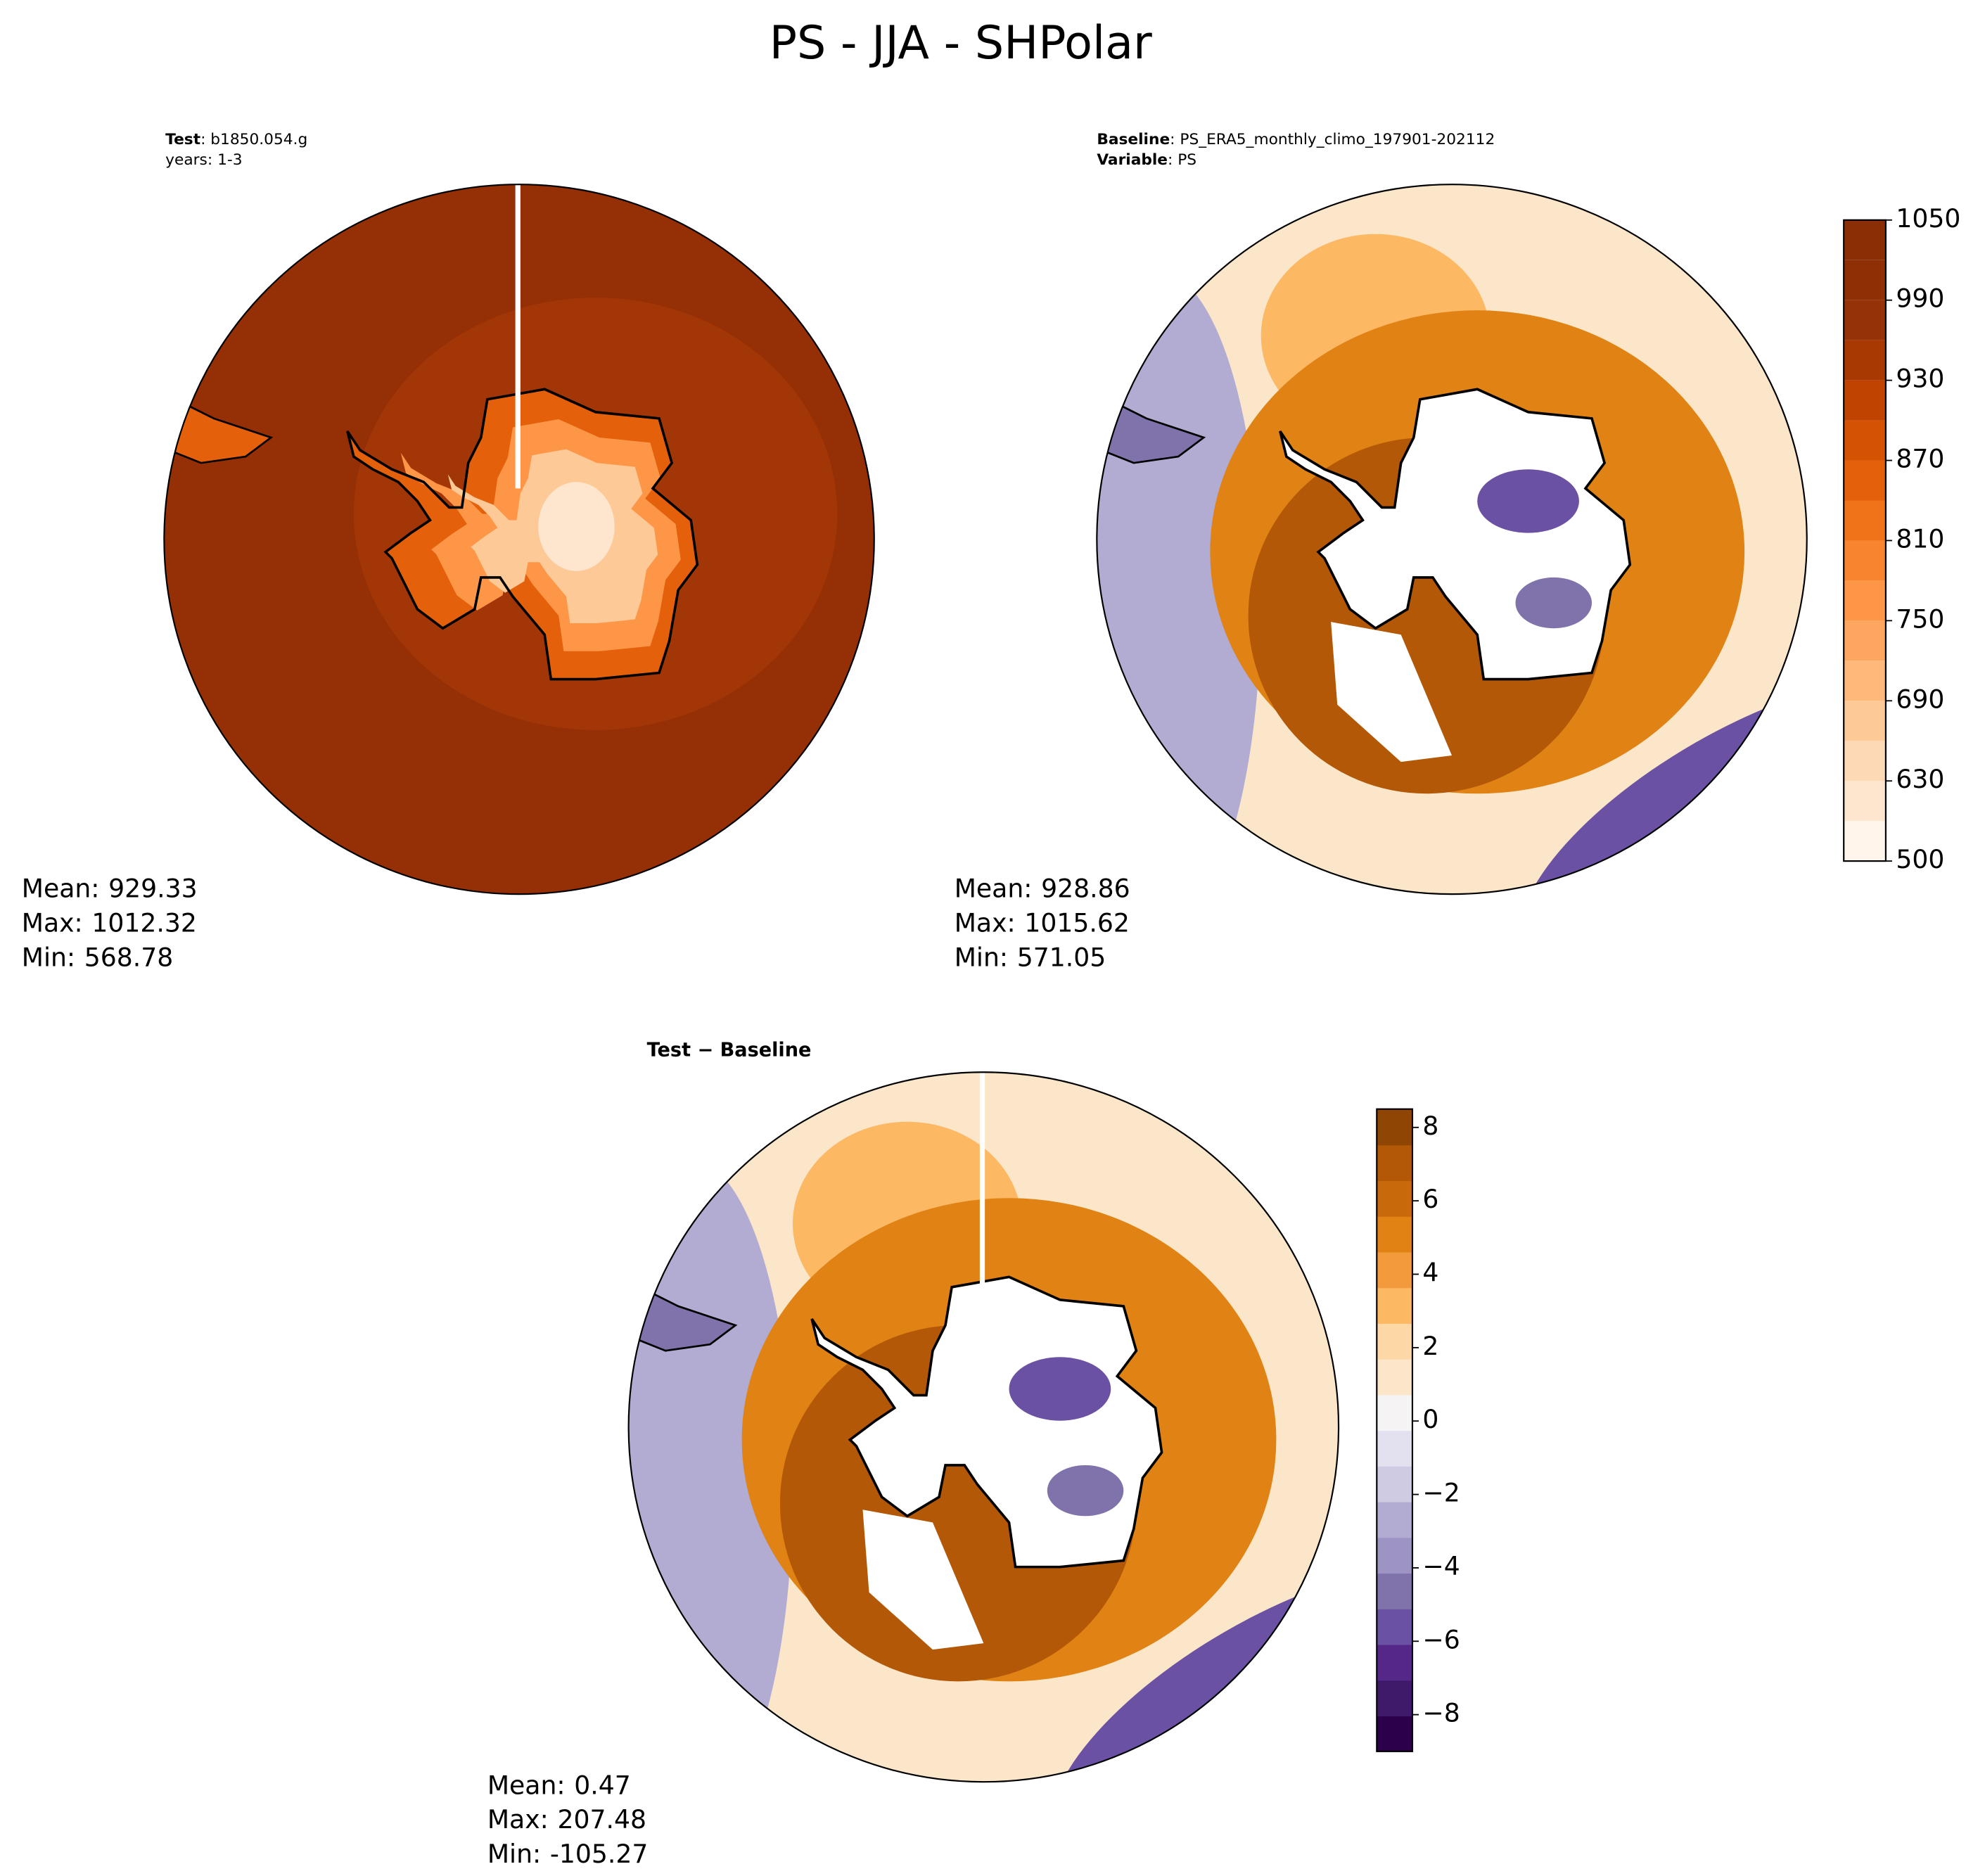 This screenshot has height=1876, width=1985. I want to click on stat-value: 568.78, so click(129, 957).